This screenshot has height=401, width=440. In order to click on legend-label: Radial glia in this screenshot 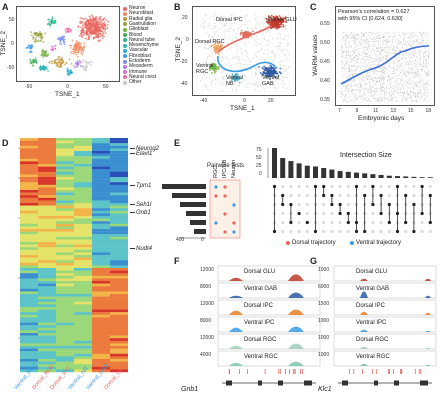, I will do `click(141, 18)`.